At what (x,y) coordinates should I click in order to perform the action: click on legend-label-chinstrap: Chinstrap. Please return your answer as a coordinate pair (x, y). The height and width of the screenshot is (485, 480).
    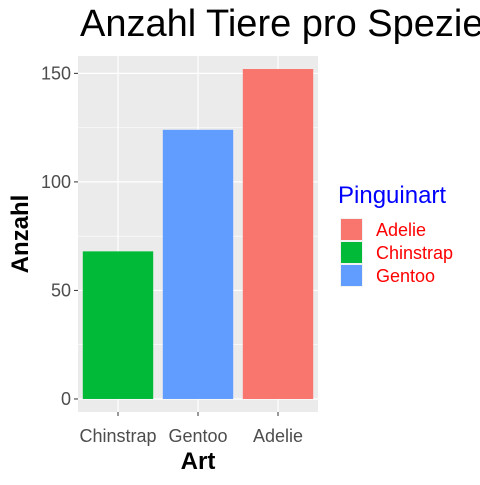
    Looking at the image, I should click on (414, 253).